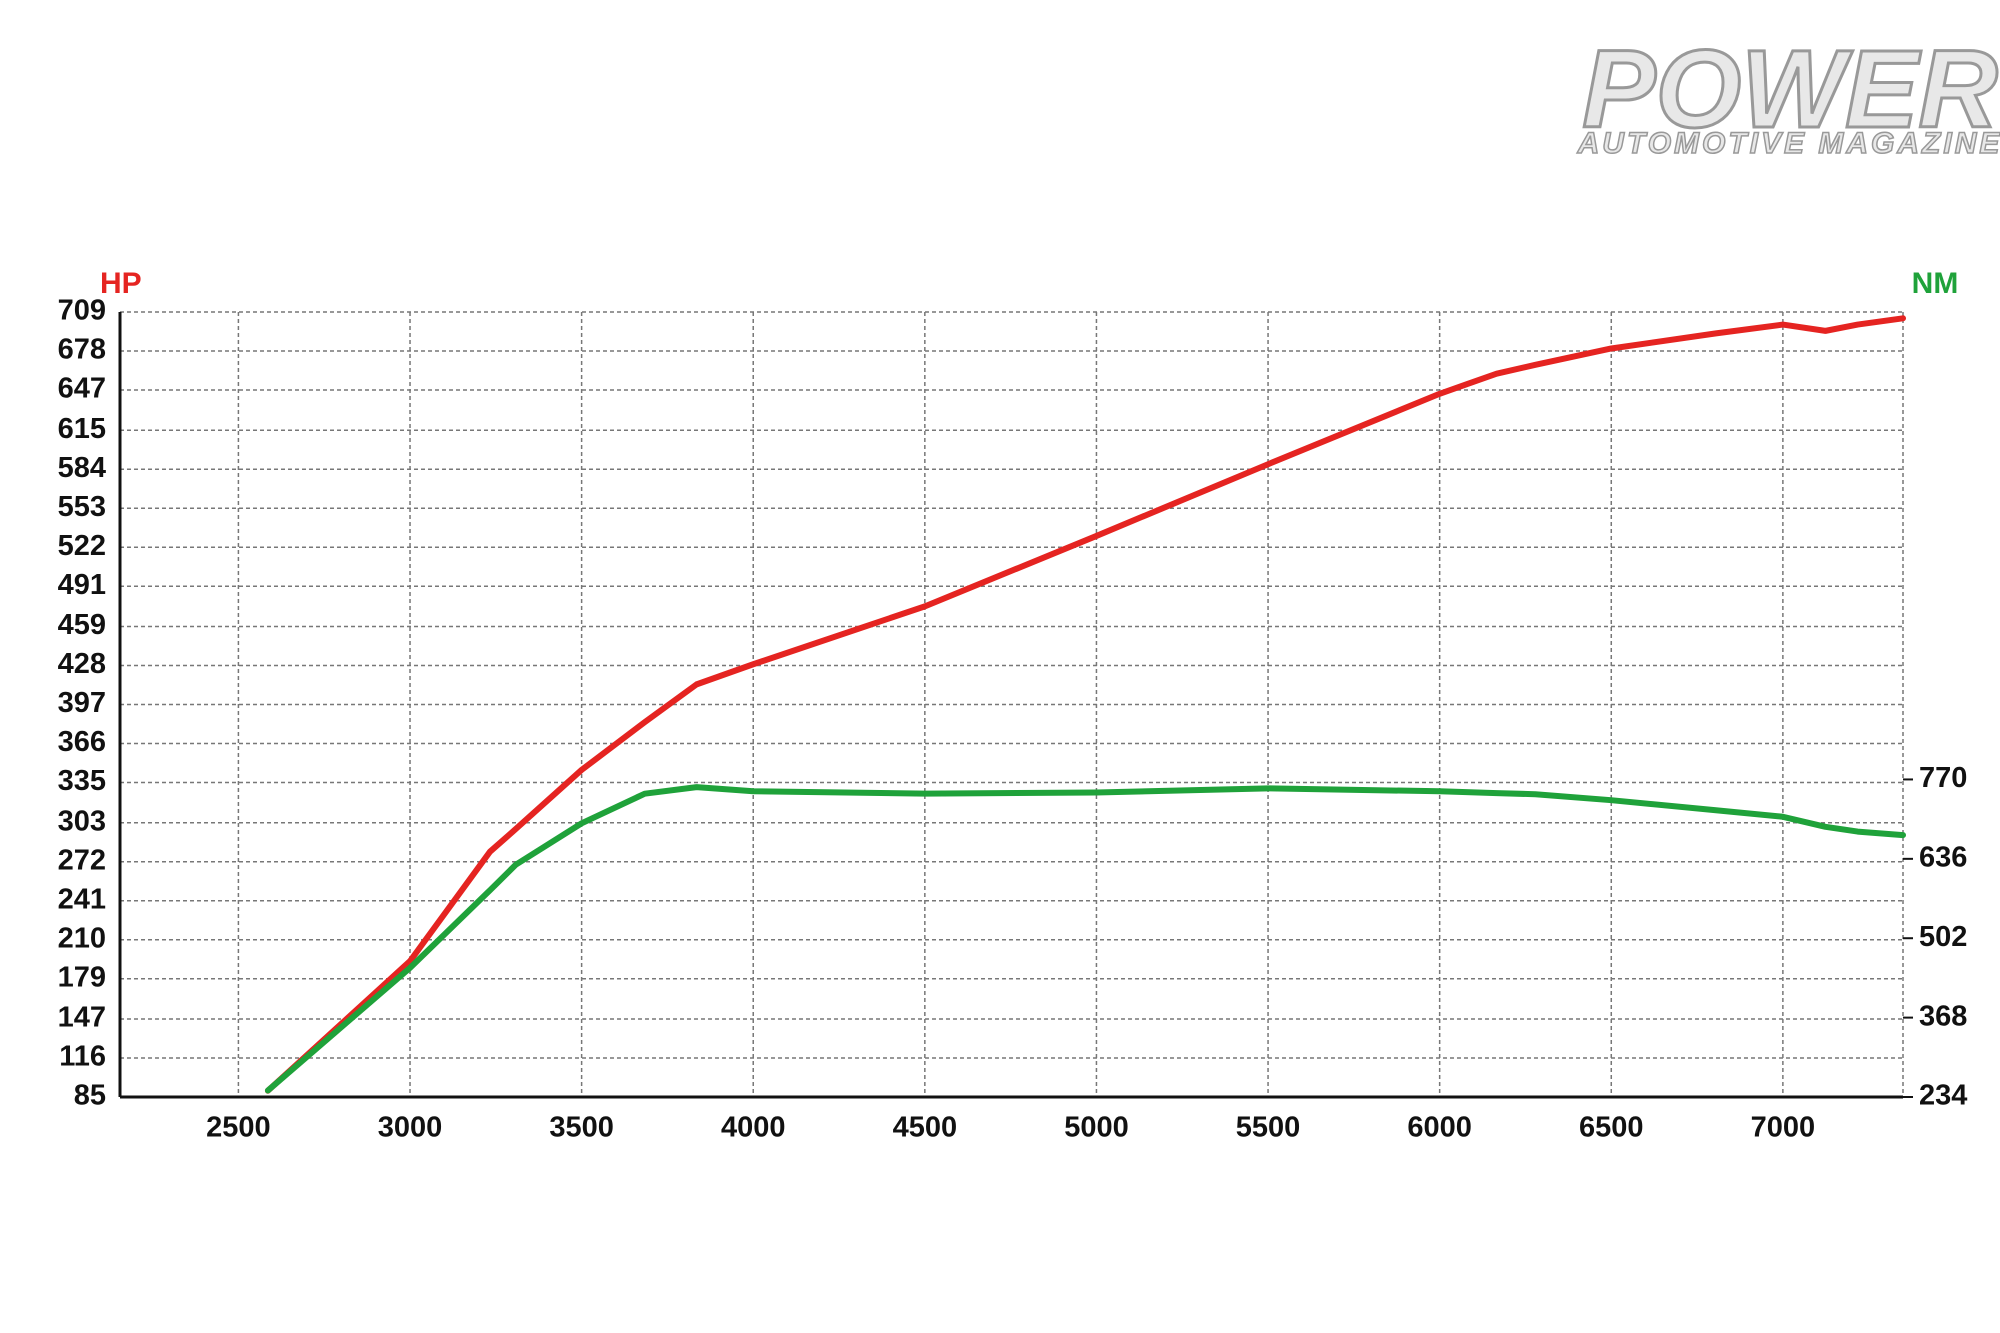  Describe the element at coordinates (238, 1128) in the screenshot. I see `x-tick-label: 2500` at that location.